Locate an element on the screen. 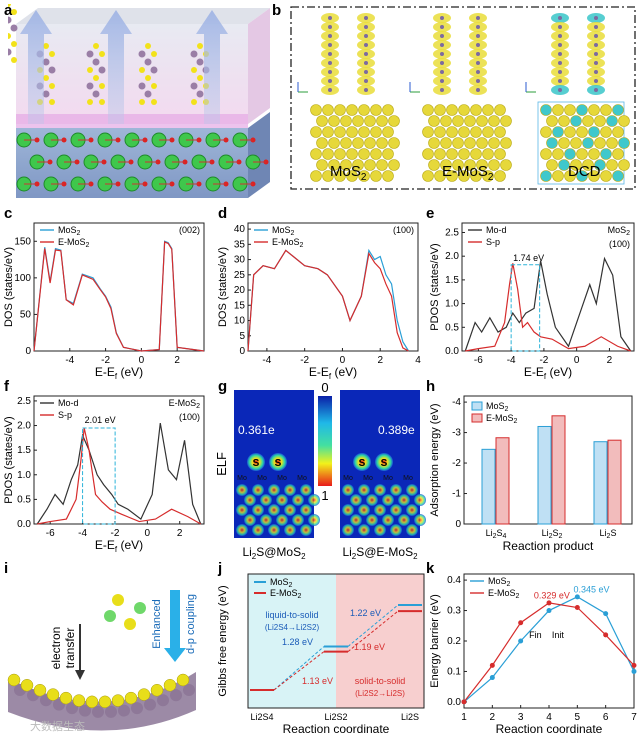 The height and width of the screenshot is (738, 640). y-tick-label: 10 is located at coordinates (240, 321).